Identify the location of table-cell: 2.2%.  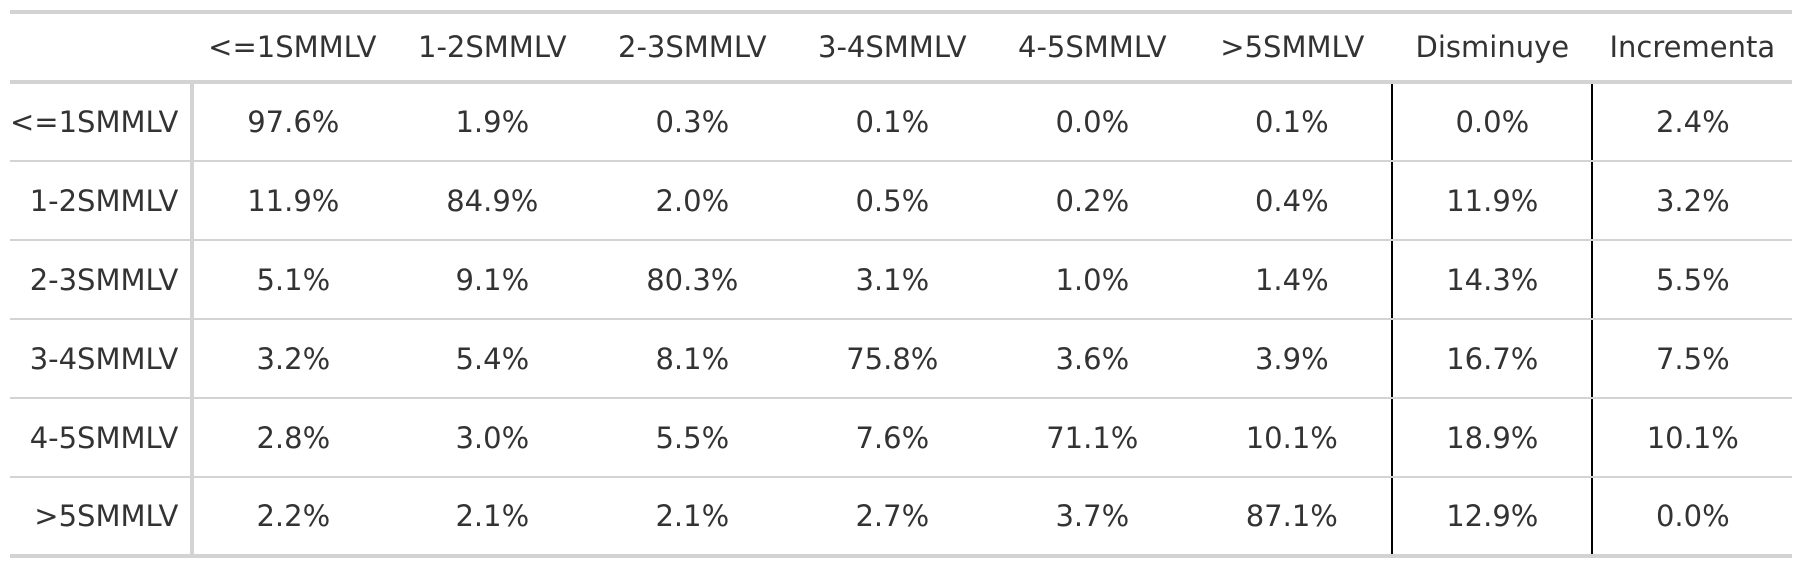
(292, 517).